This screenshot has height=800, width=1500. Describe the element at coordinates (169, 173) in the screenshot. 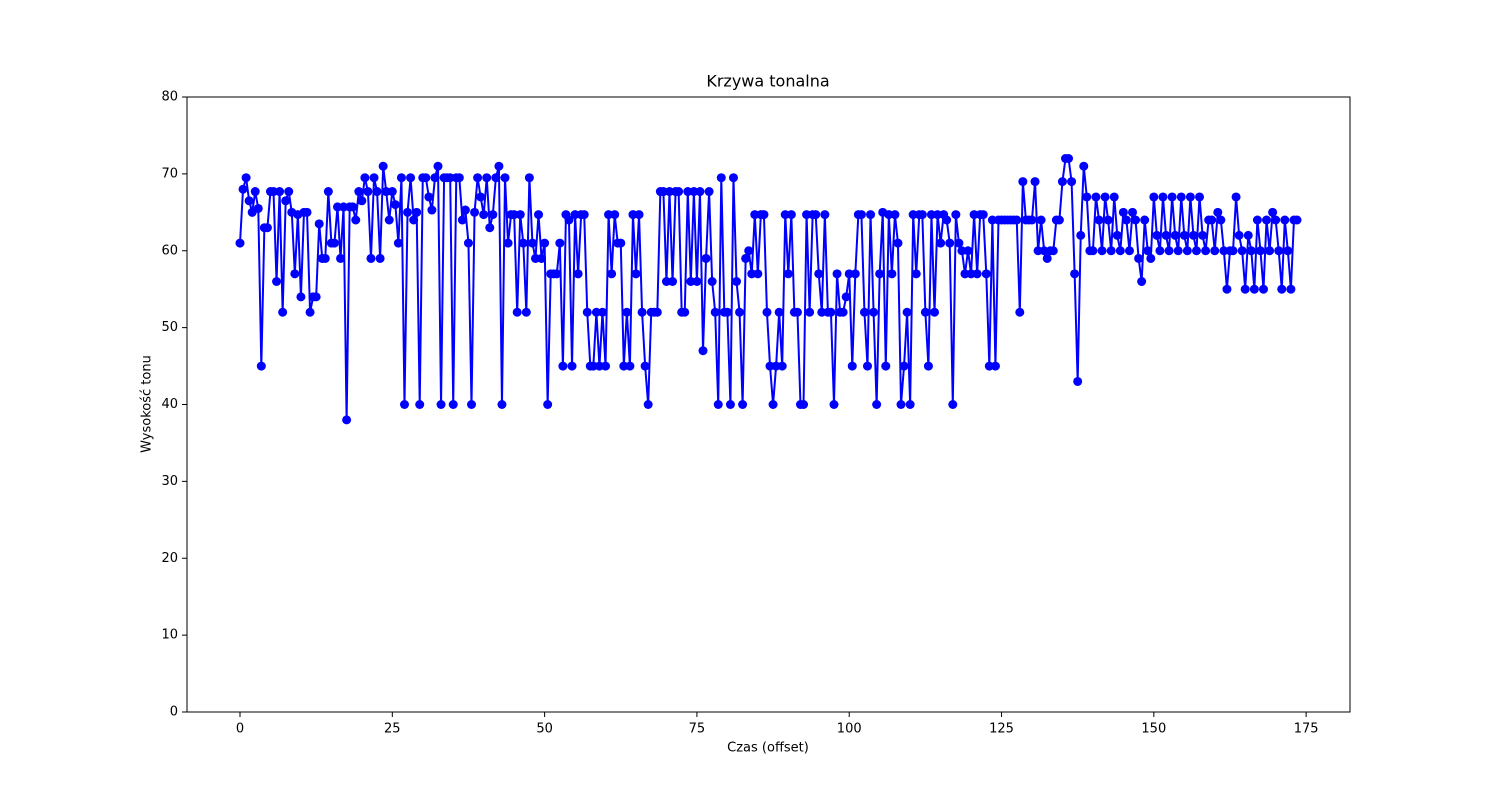

I see `y-tick-label: 70` at that location.